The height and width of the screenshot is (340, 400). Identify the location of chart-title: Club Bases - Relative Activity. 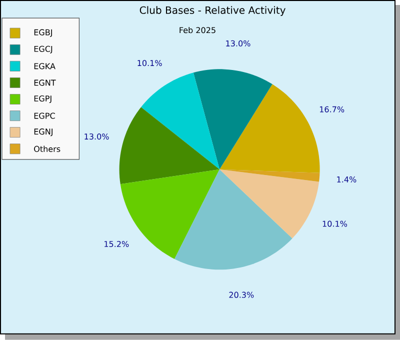
(213, 11).